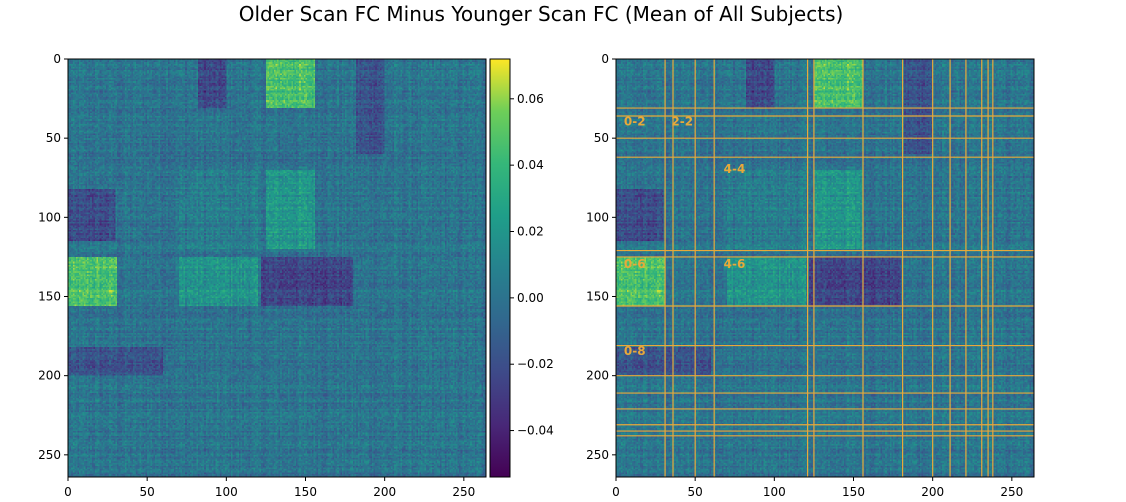  Describe the element at coordinates (530, 99) in the screenshot. I see `colorbar-tick-label: 0.06` at that location.